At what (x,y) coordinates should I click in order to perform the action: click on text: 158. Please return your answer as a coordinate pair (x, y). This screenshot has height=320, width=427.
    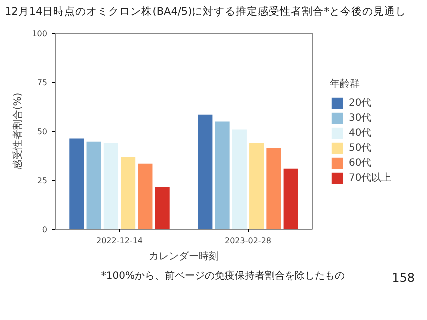
    Looking at the image, I should click on (403, 278).